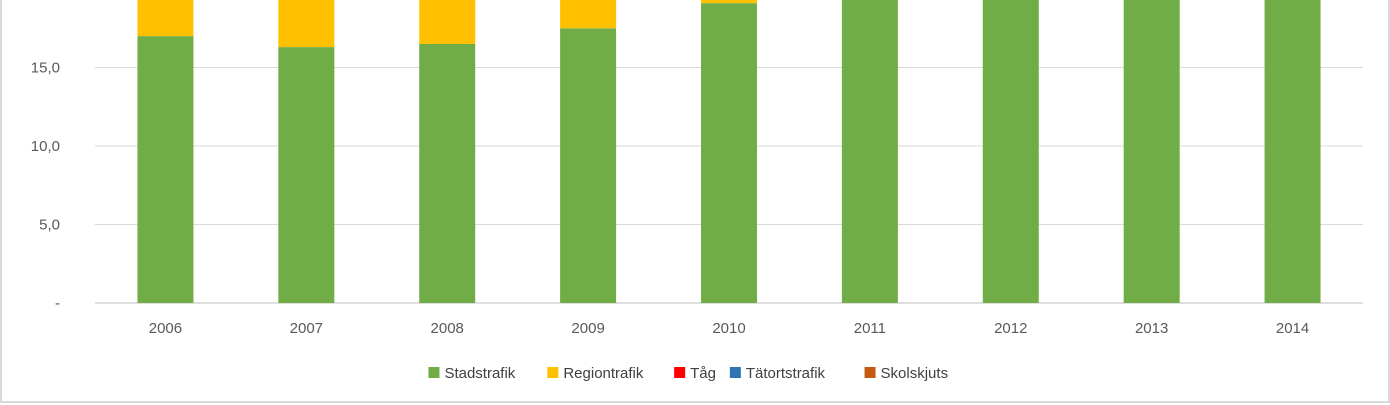 Image resolution: width=1390 pixels, height=405 pixels. I want to click on legend-swatch-stadstrafik, so click(434, 372).